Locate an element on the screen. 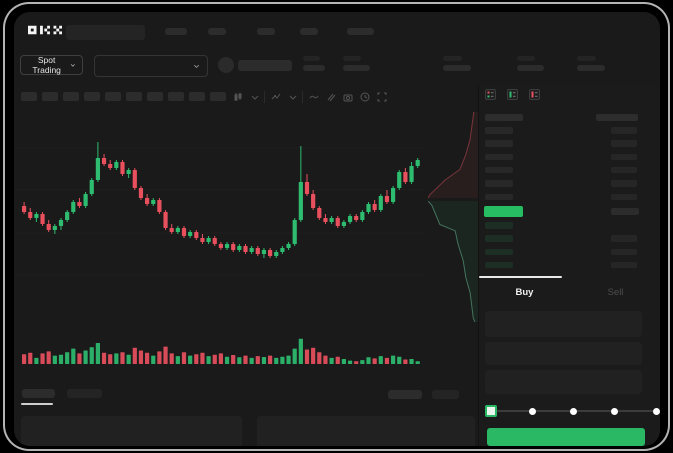 The width and height of the screenshot is (673, 453). bottom-tab is located at coordinates (84, 393).